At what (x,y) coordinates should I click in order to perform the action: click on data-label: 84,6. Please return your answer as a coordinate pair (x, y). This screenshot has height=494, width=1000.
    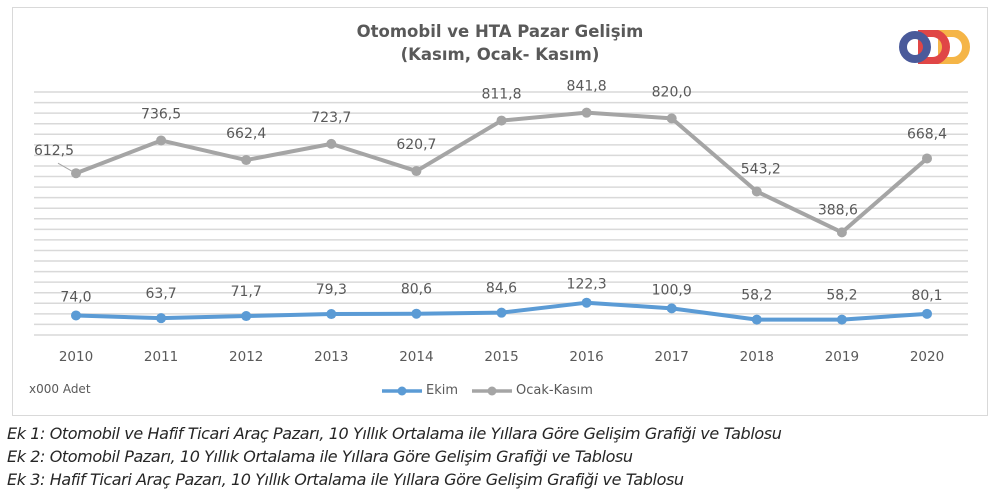
    Looking at the image, I should click on (501, 289).